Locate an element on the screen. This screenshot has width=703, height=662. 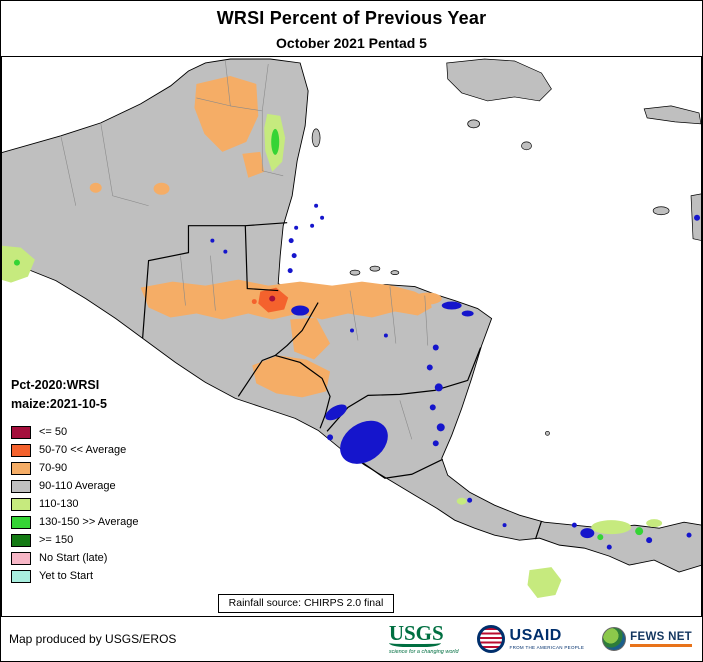
rainfall-source-note: Rainfall source: CHIRPS 2.0 final is located at coordinates (306, 603).